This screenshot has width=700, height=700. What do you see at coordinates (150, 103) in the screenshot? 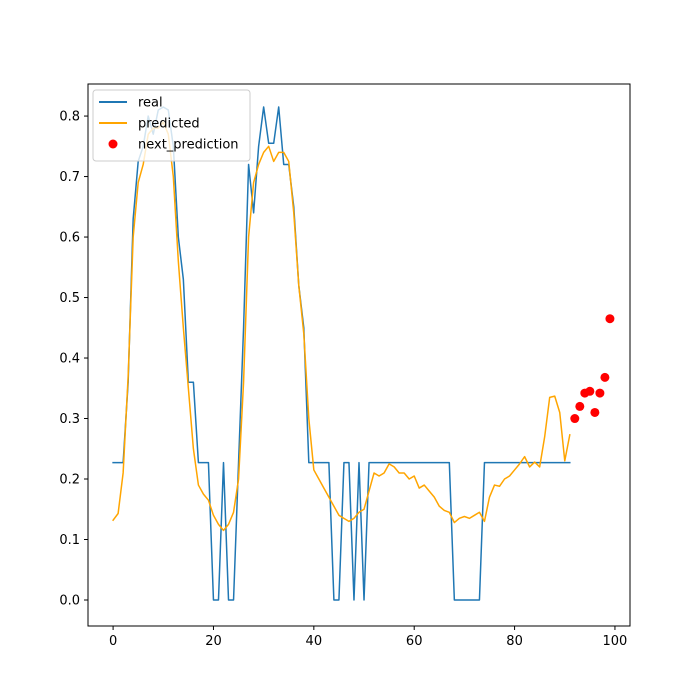
I see `legend-label-real: real` at bounding box center [150, 103].